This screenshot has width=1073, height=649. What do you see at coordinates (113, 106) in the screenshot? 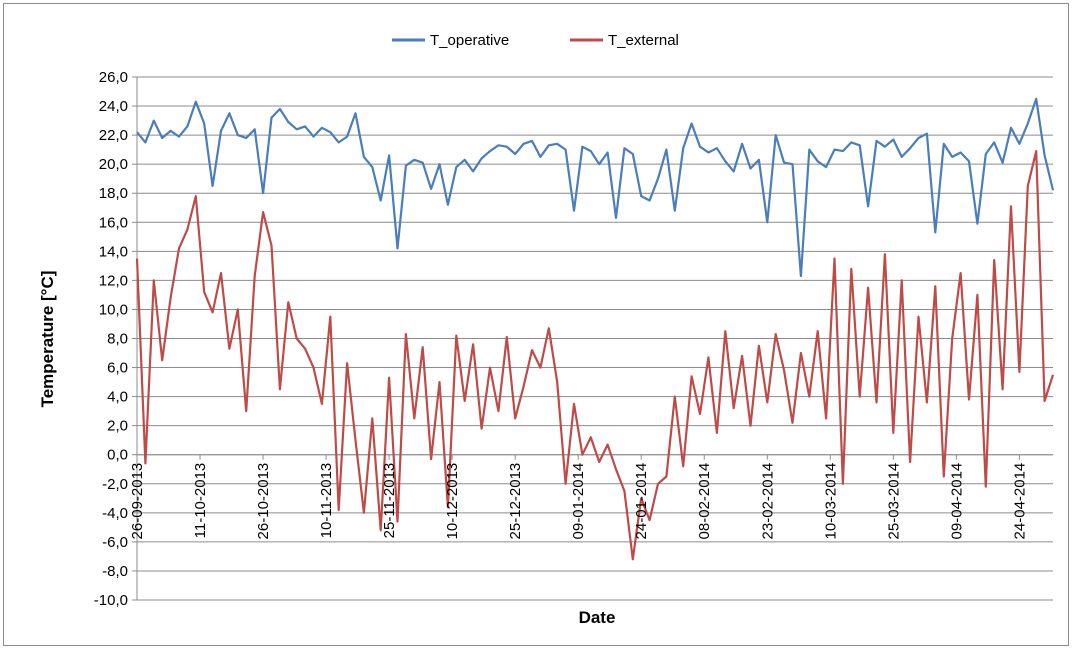
I see `y-tick-label: 24,0` at bounding box center [113, 106].